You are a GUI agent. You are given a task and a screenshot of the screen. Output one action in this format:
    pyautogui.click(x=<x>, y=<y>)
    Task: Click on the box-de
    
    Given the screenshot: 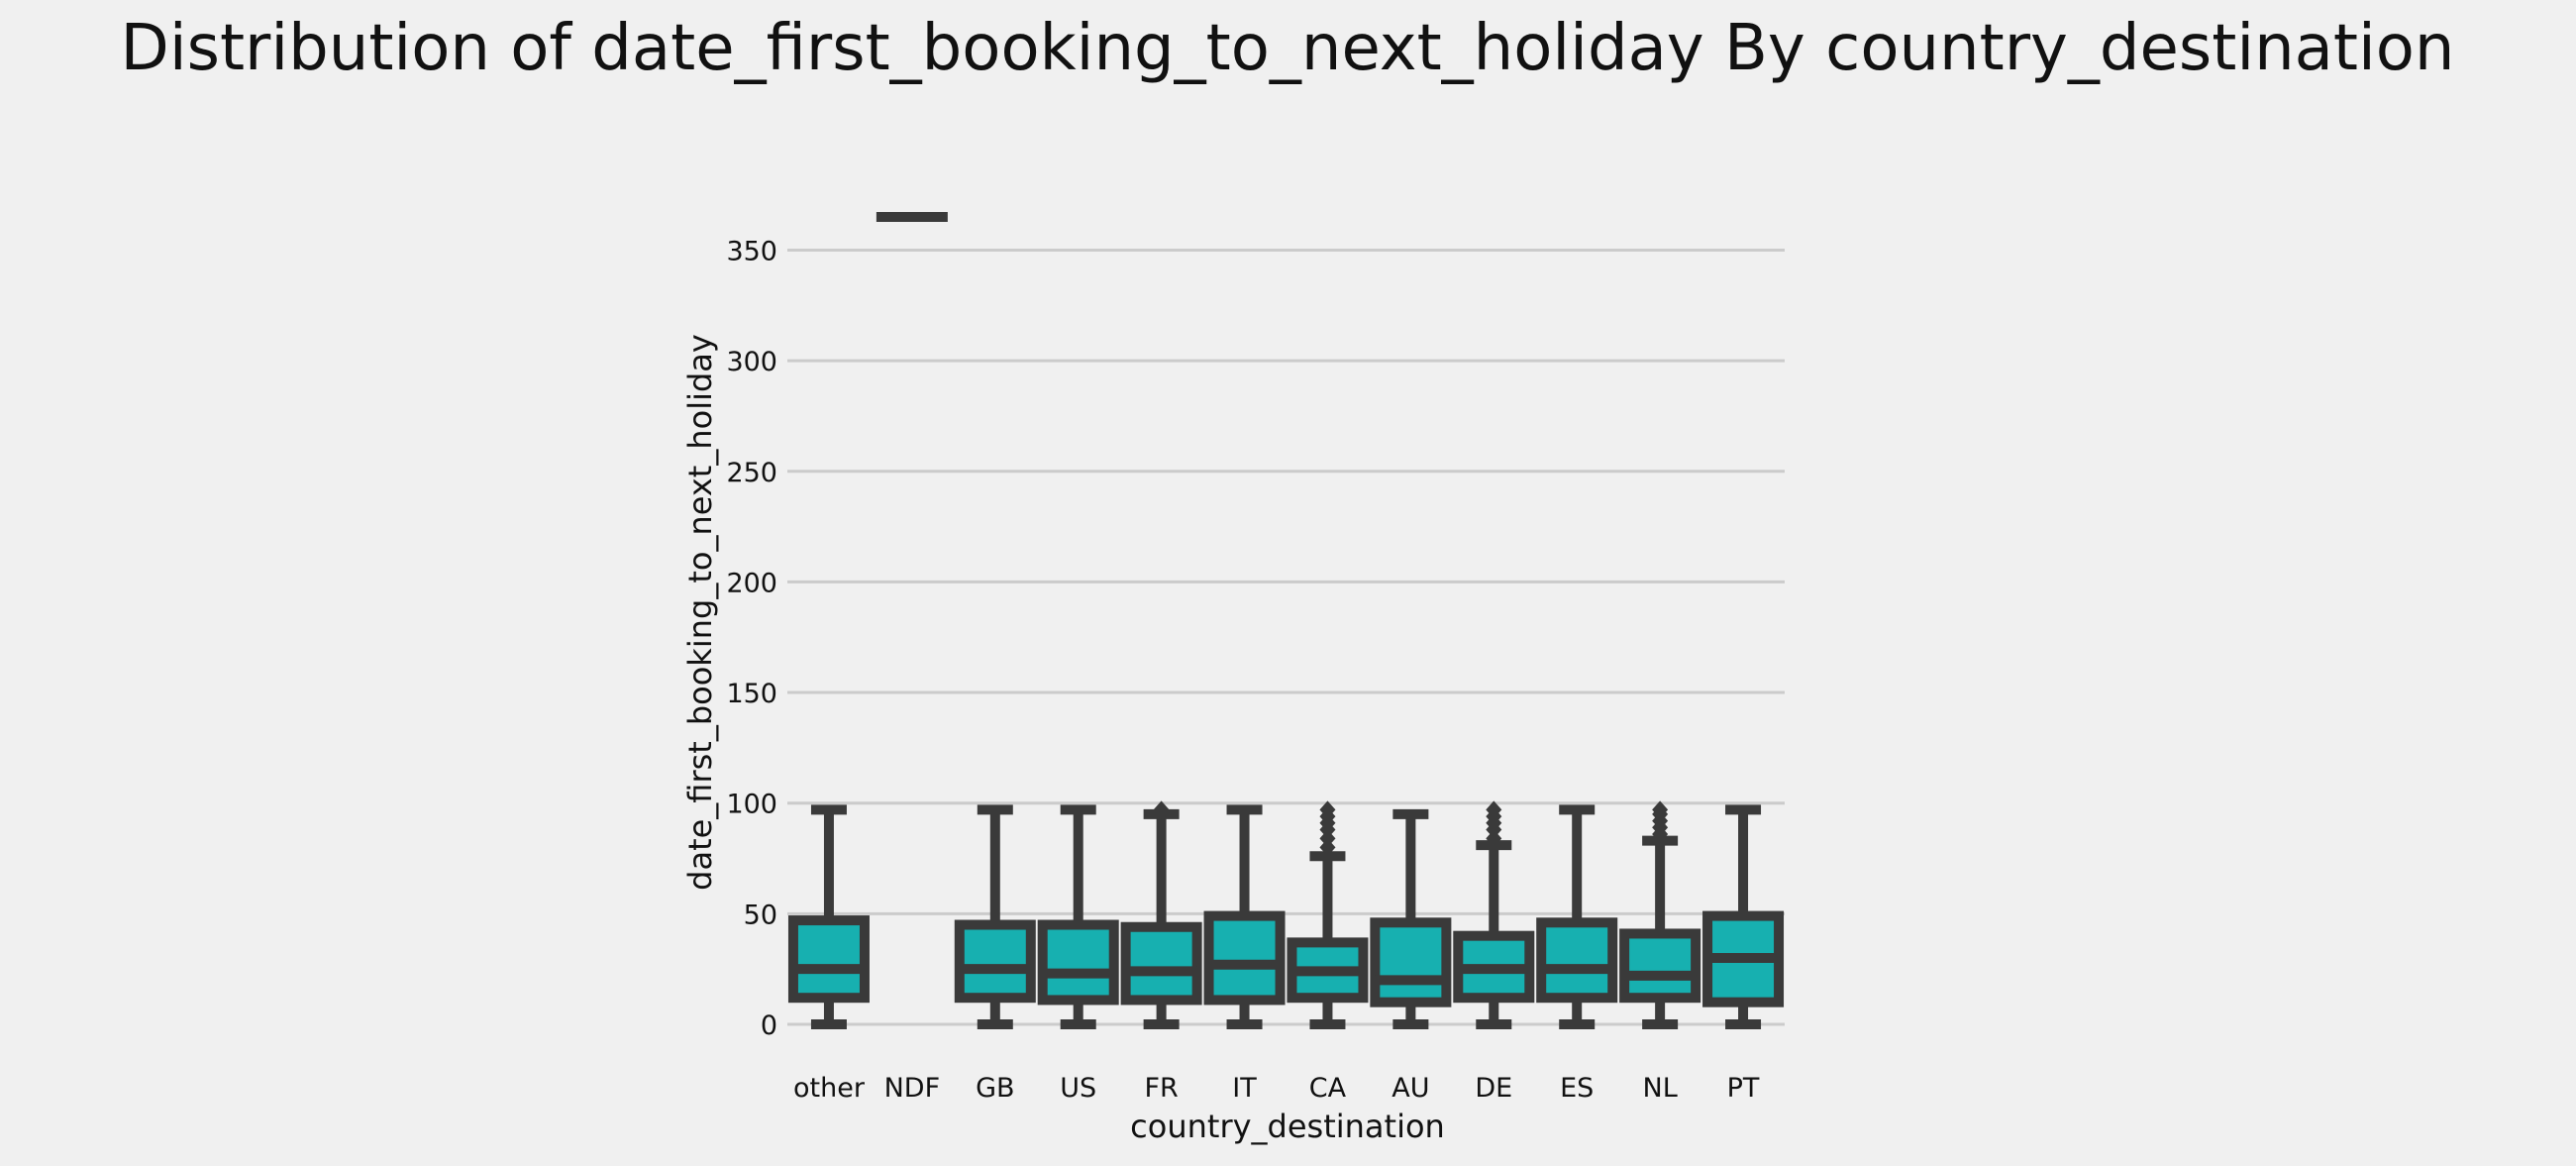 What is the action you would take?
    pyautogui.click(x=1494, y=915)
    